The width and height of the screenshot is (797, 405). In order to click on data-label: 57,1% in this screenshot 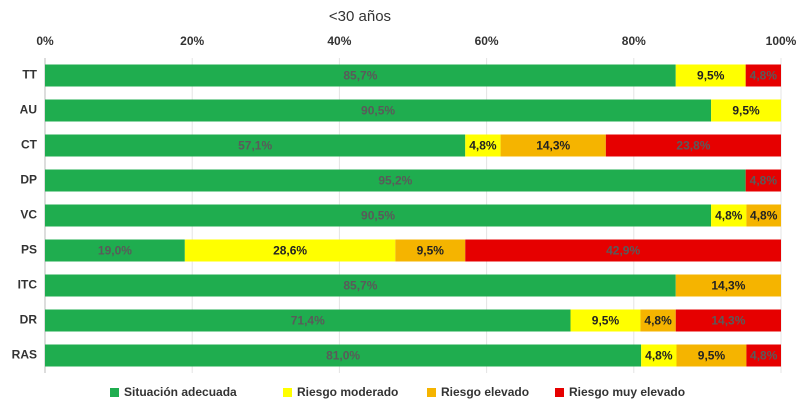, I will do `click(255, 146)`.